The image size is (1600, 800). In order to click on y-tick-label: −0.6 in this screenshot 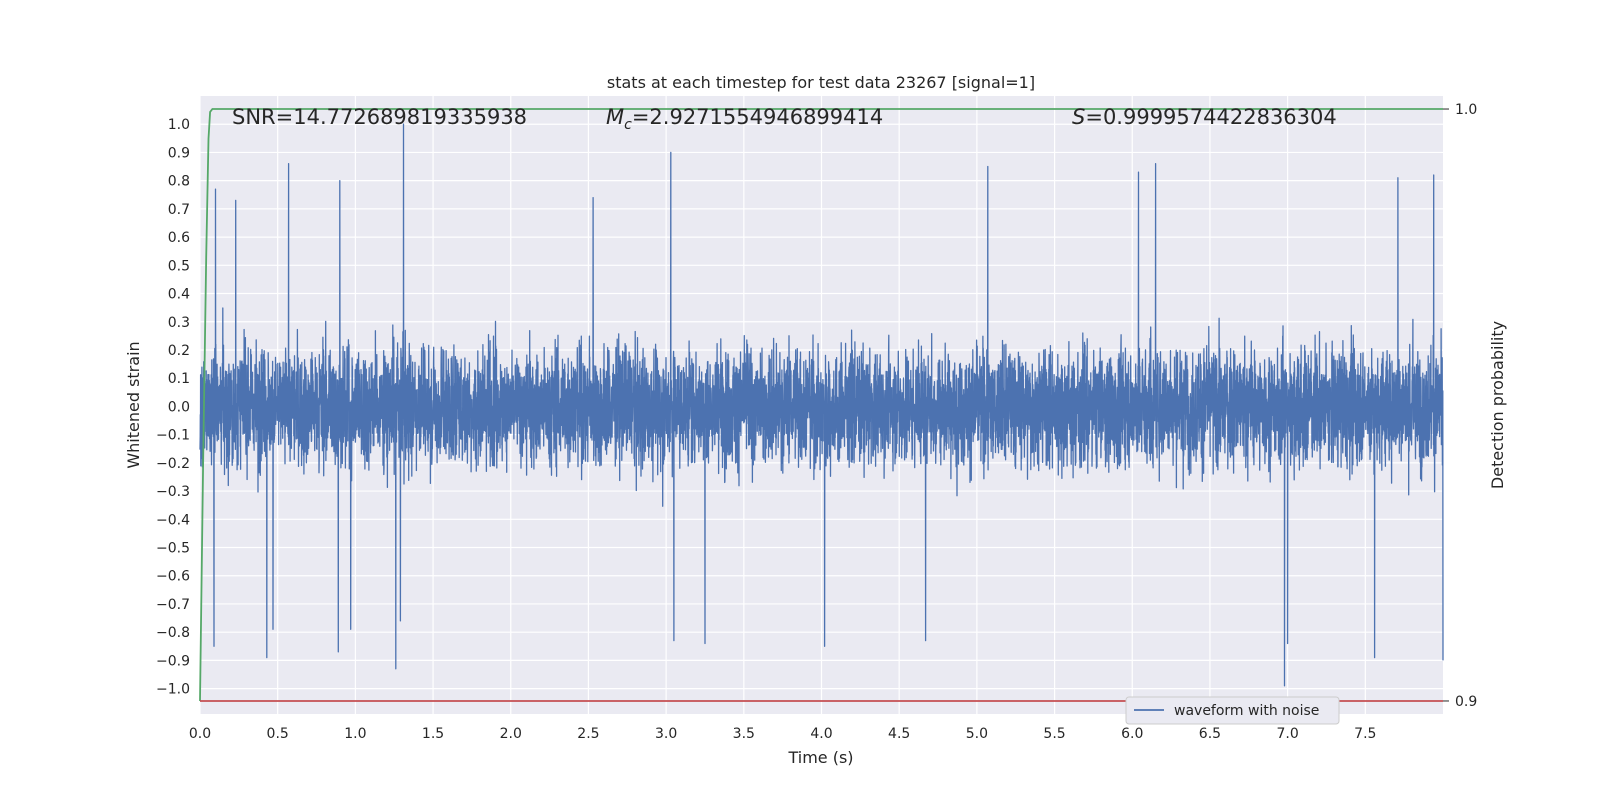, I will do `click(173, 577)`.